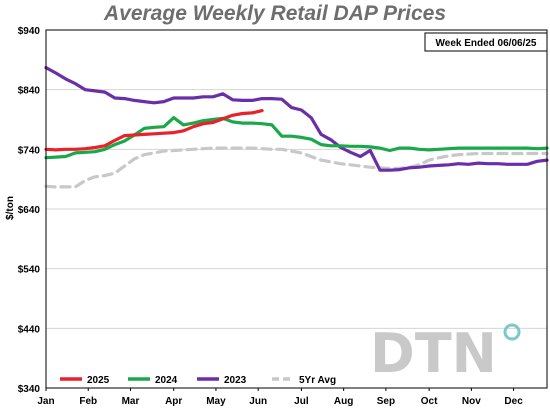  Describe the element at coordinates (433, 353) in the screenshot. I see `dtn-logo-text: DTN` at that location.